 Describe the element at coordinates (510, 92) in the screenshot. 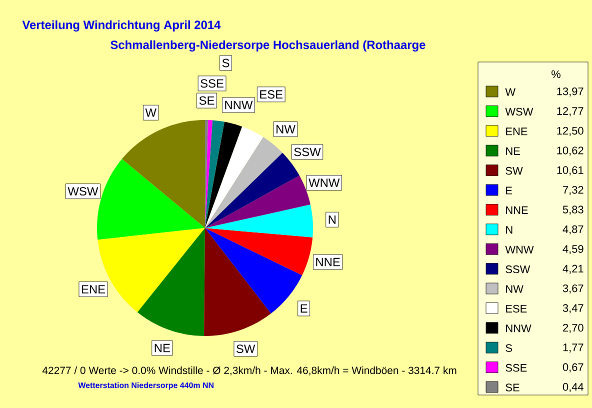

I see `legend-label: W` at that location.